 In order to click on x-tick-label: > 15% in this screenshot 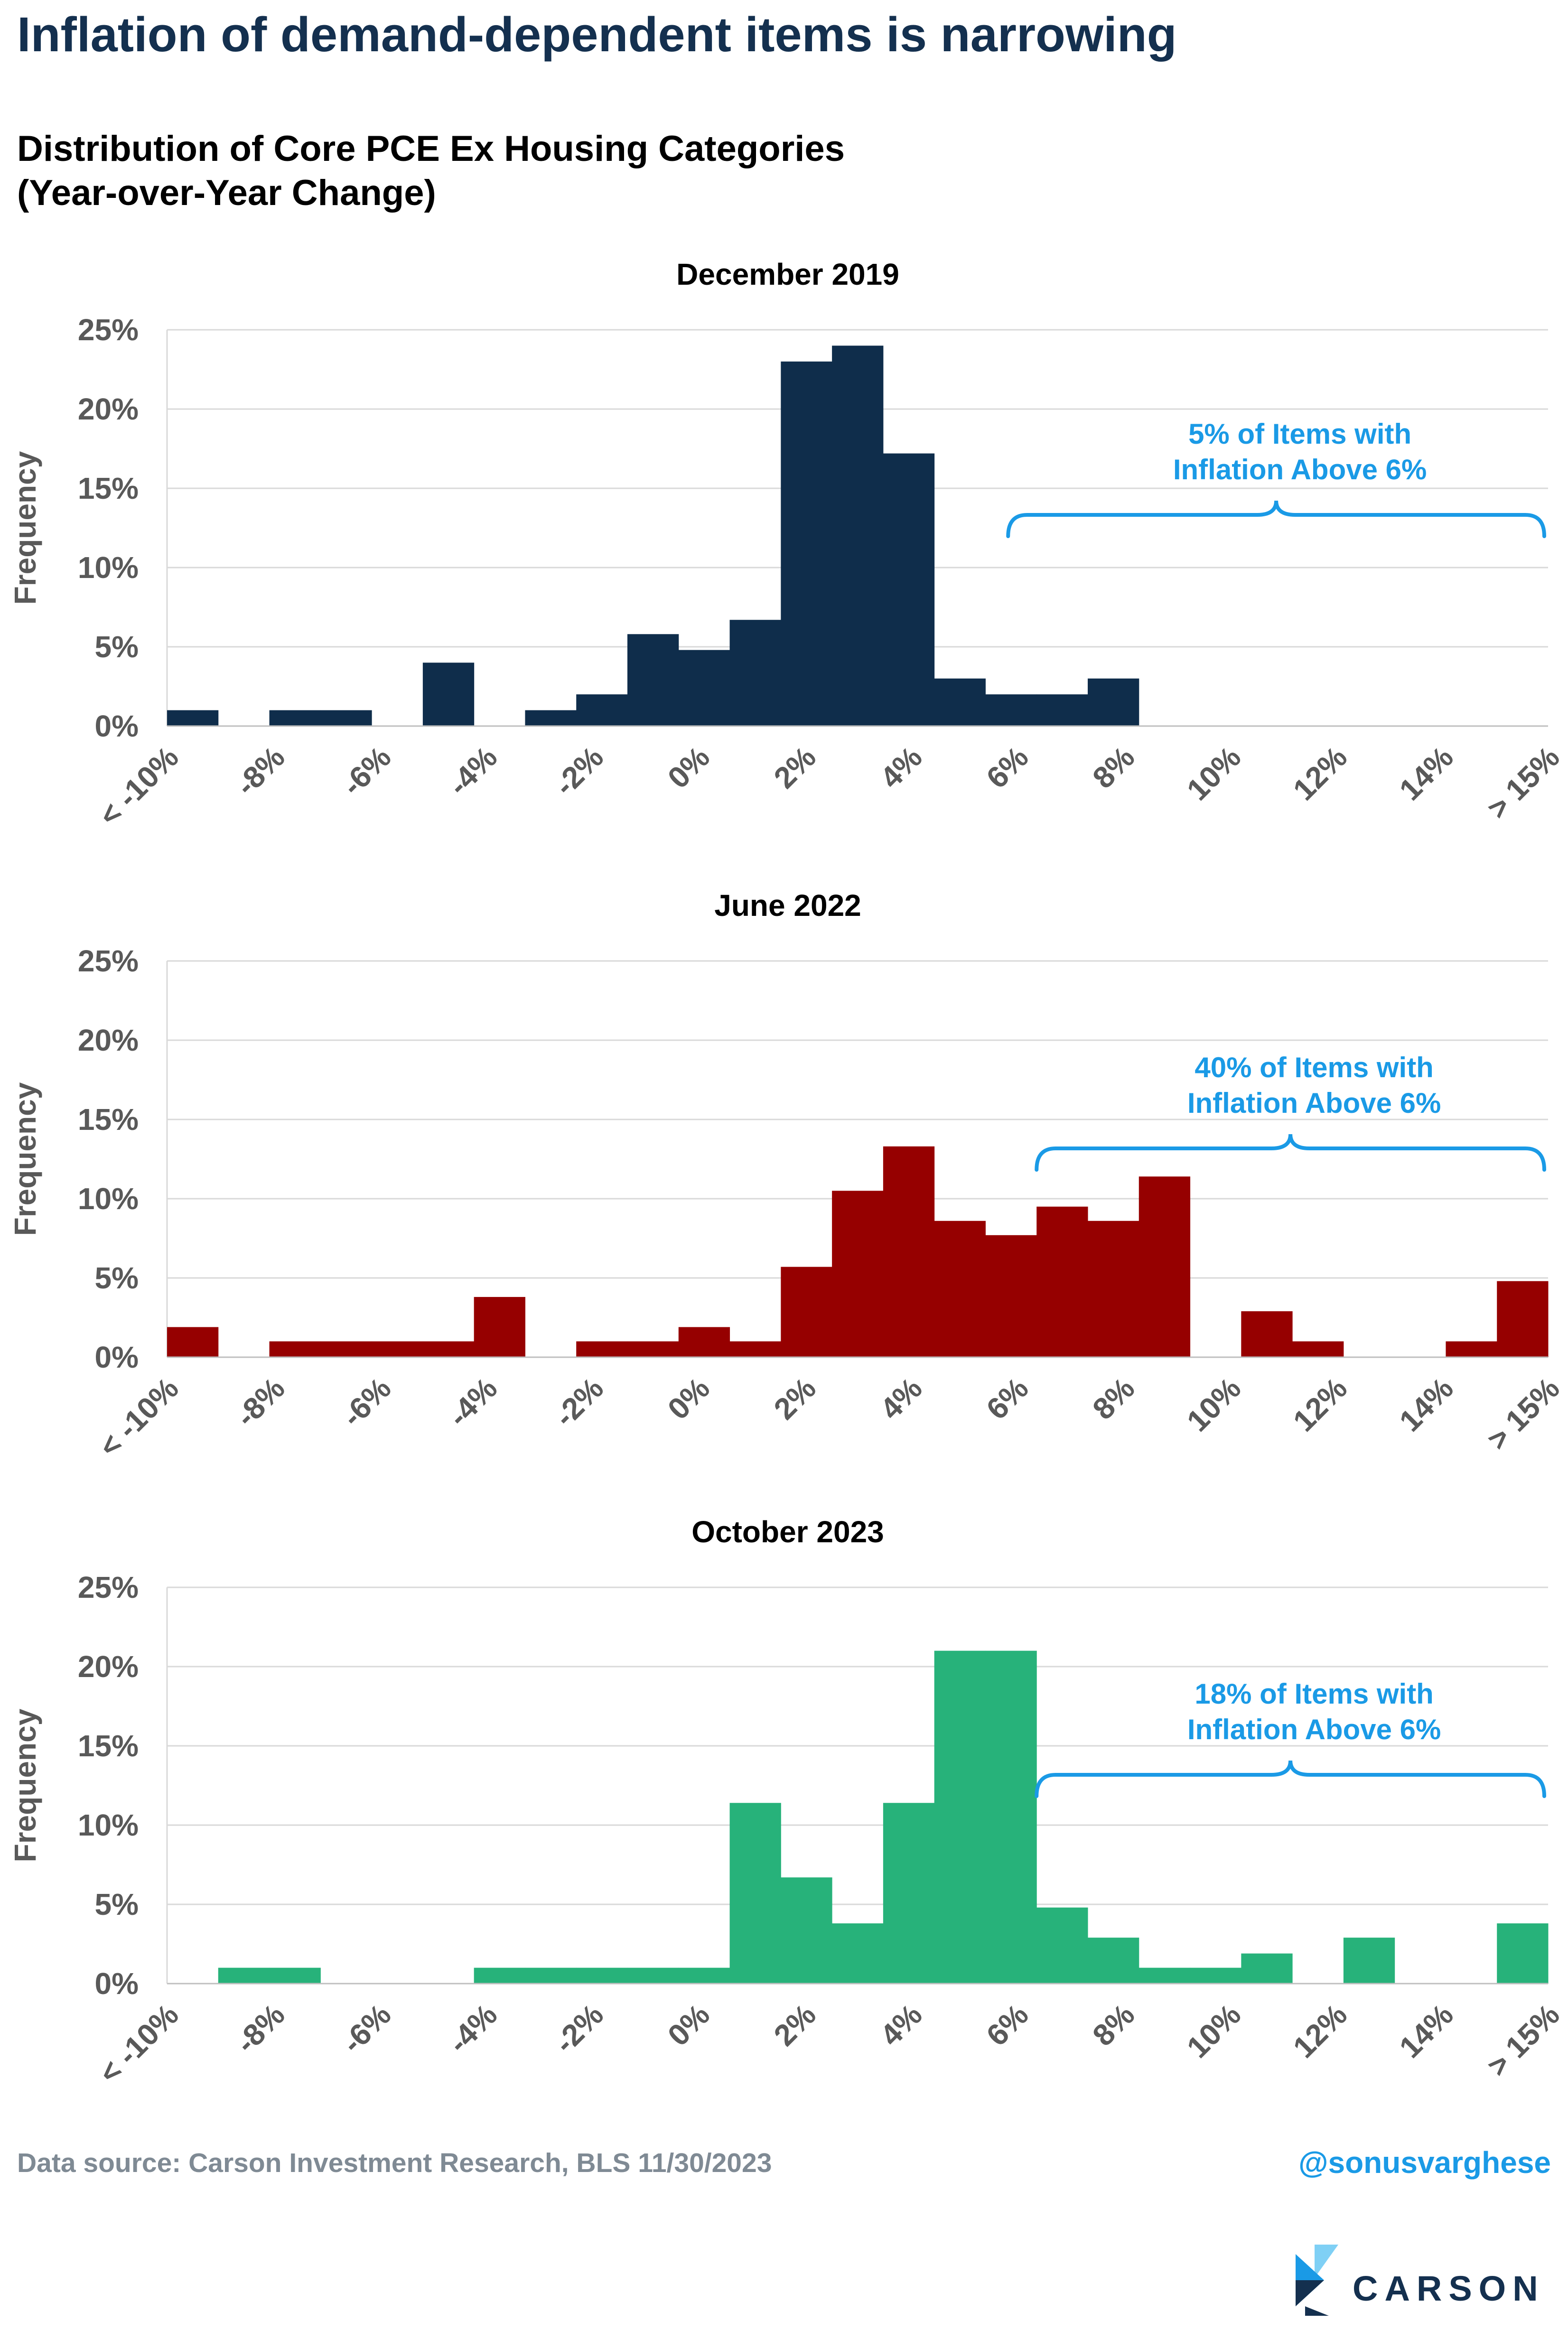, I will do `click(1523, 783)`.